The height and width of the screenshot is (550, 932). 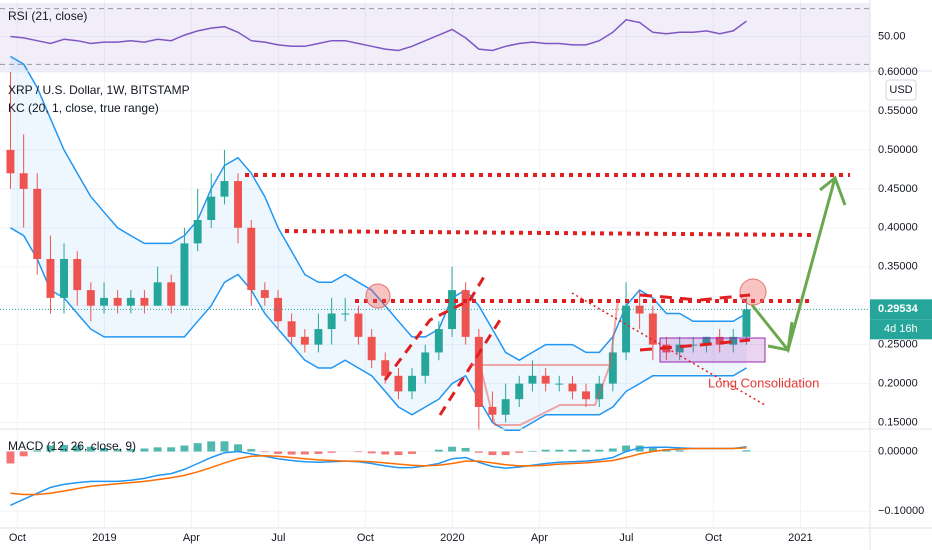 I want to click on y-tick-label: 0.45000, so click(x=898, y=189).